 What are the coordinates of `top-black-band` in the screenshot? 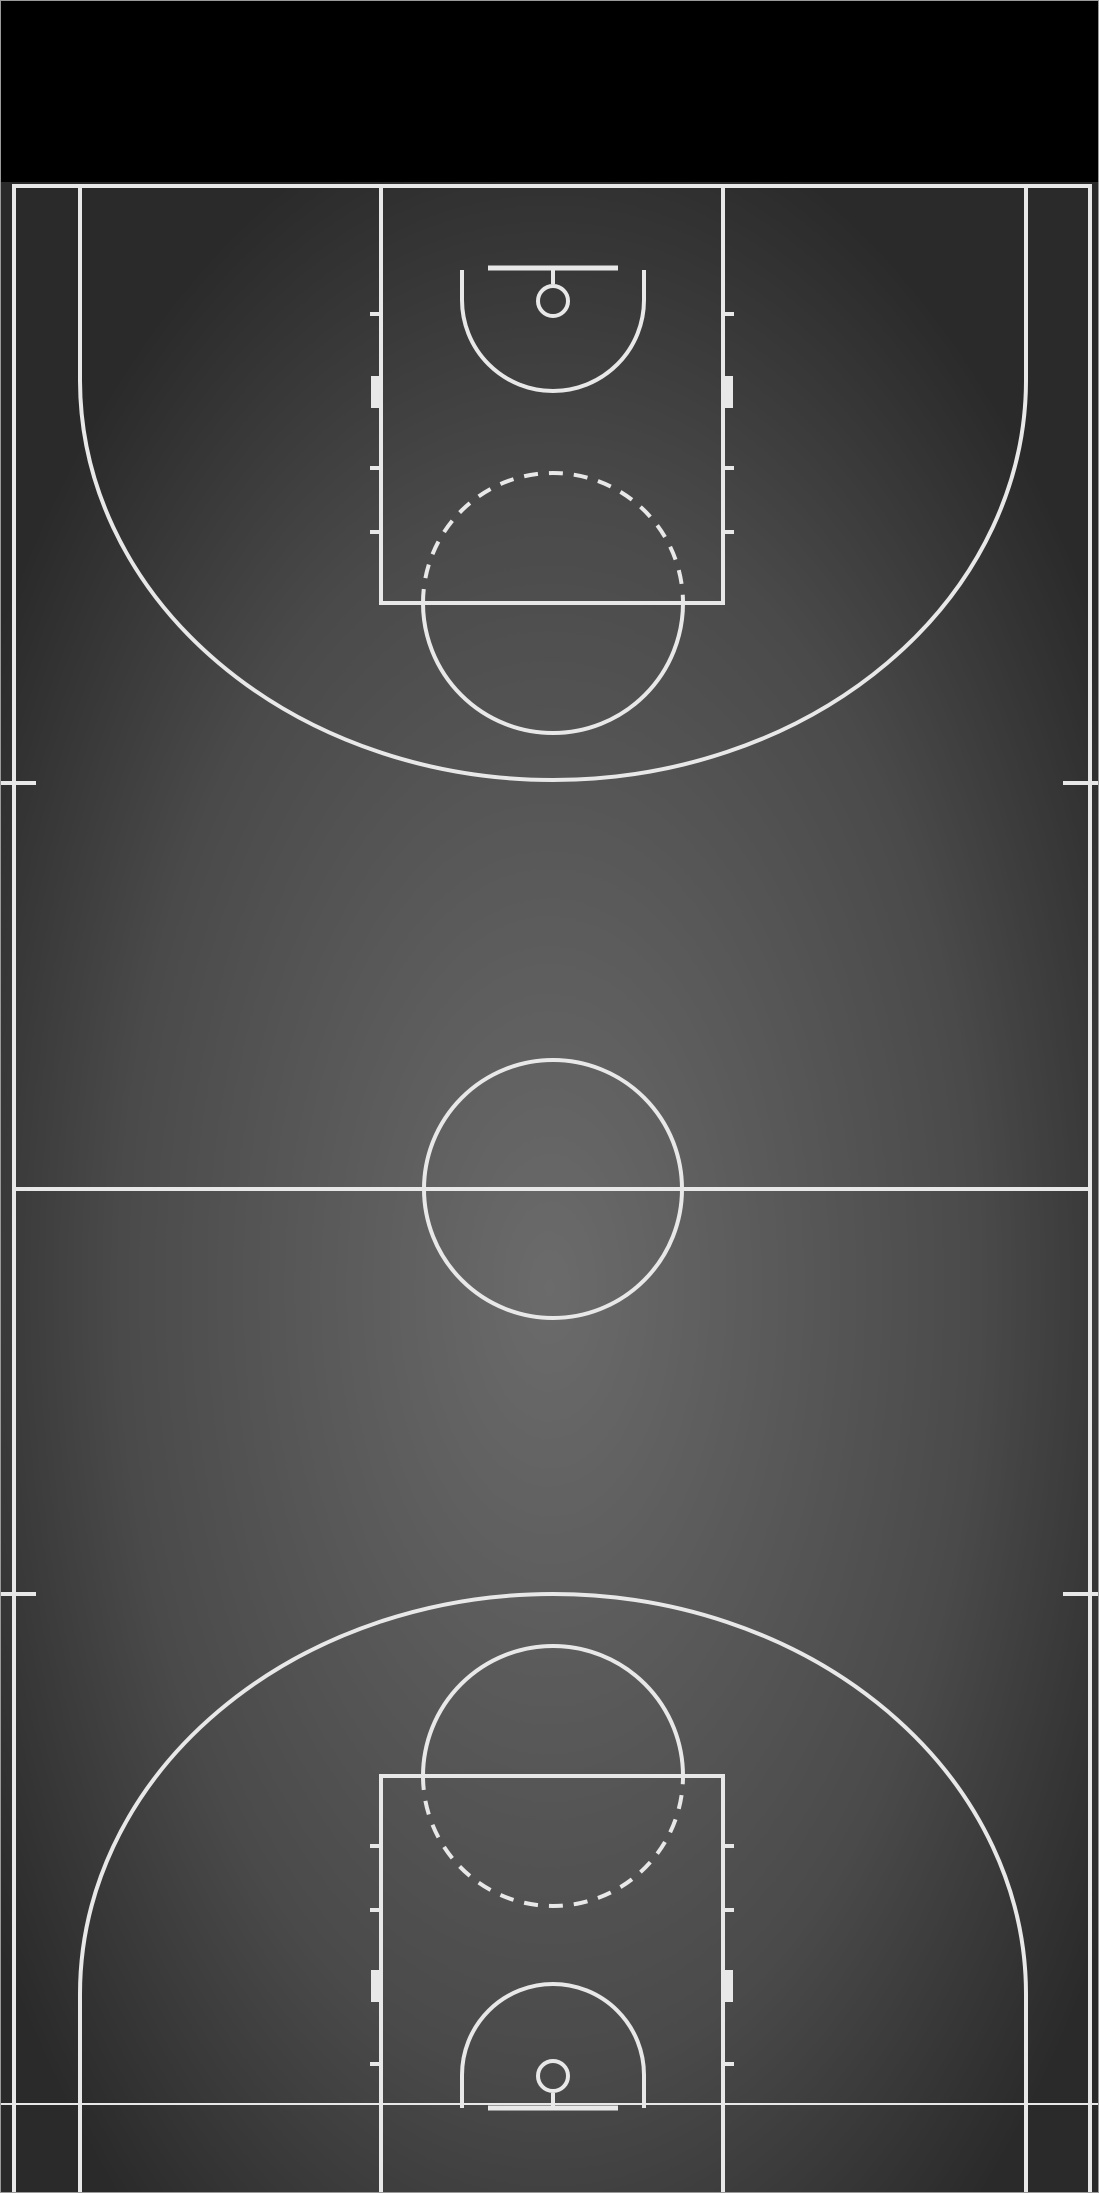 It's located at (549, 91).